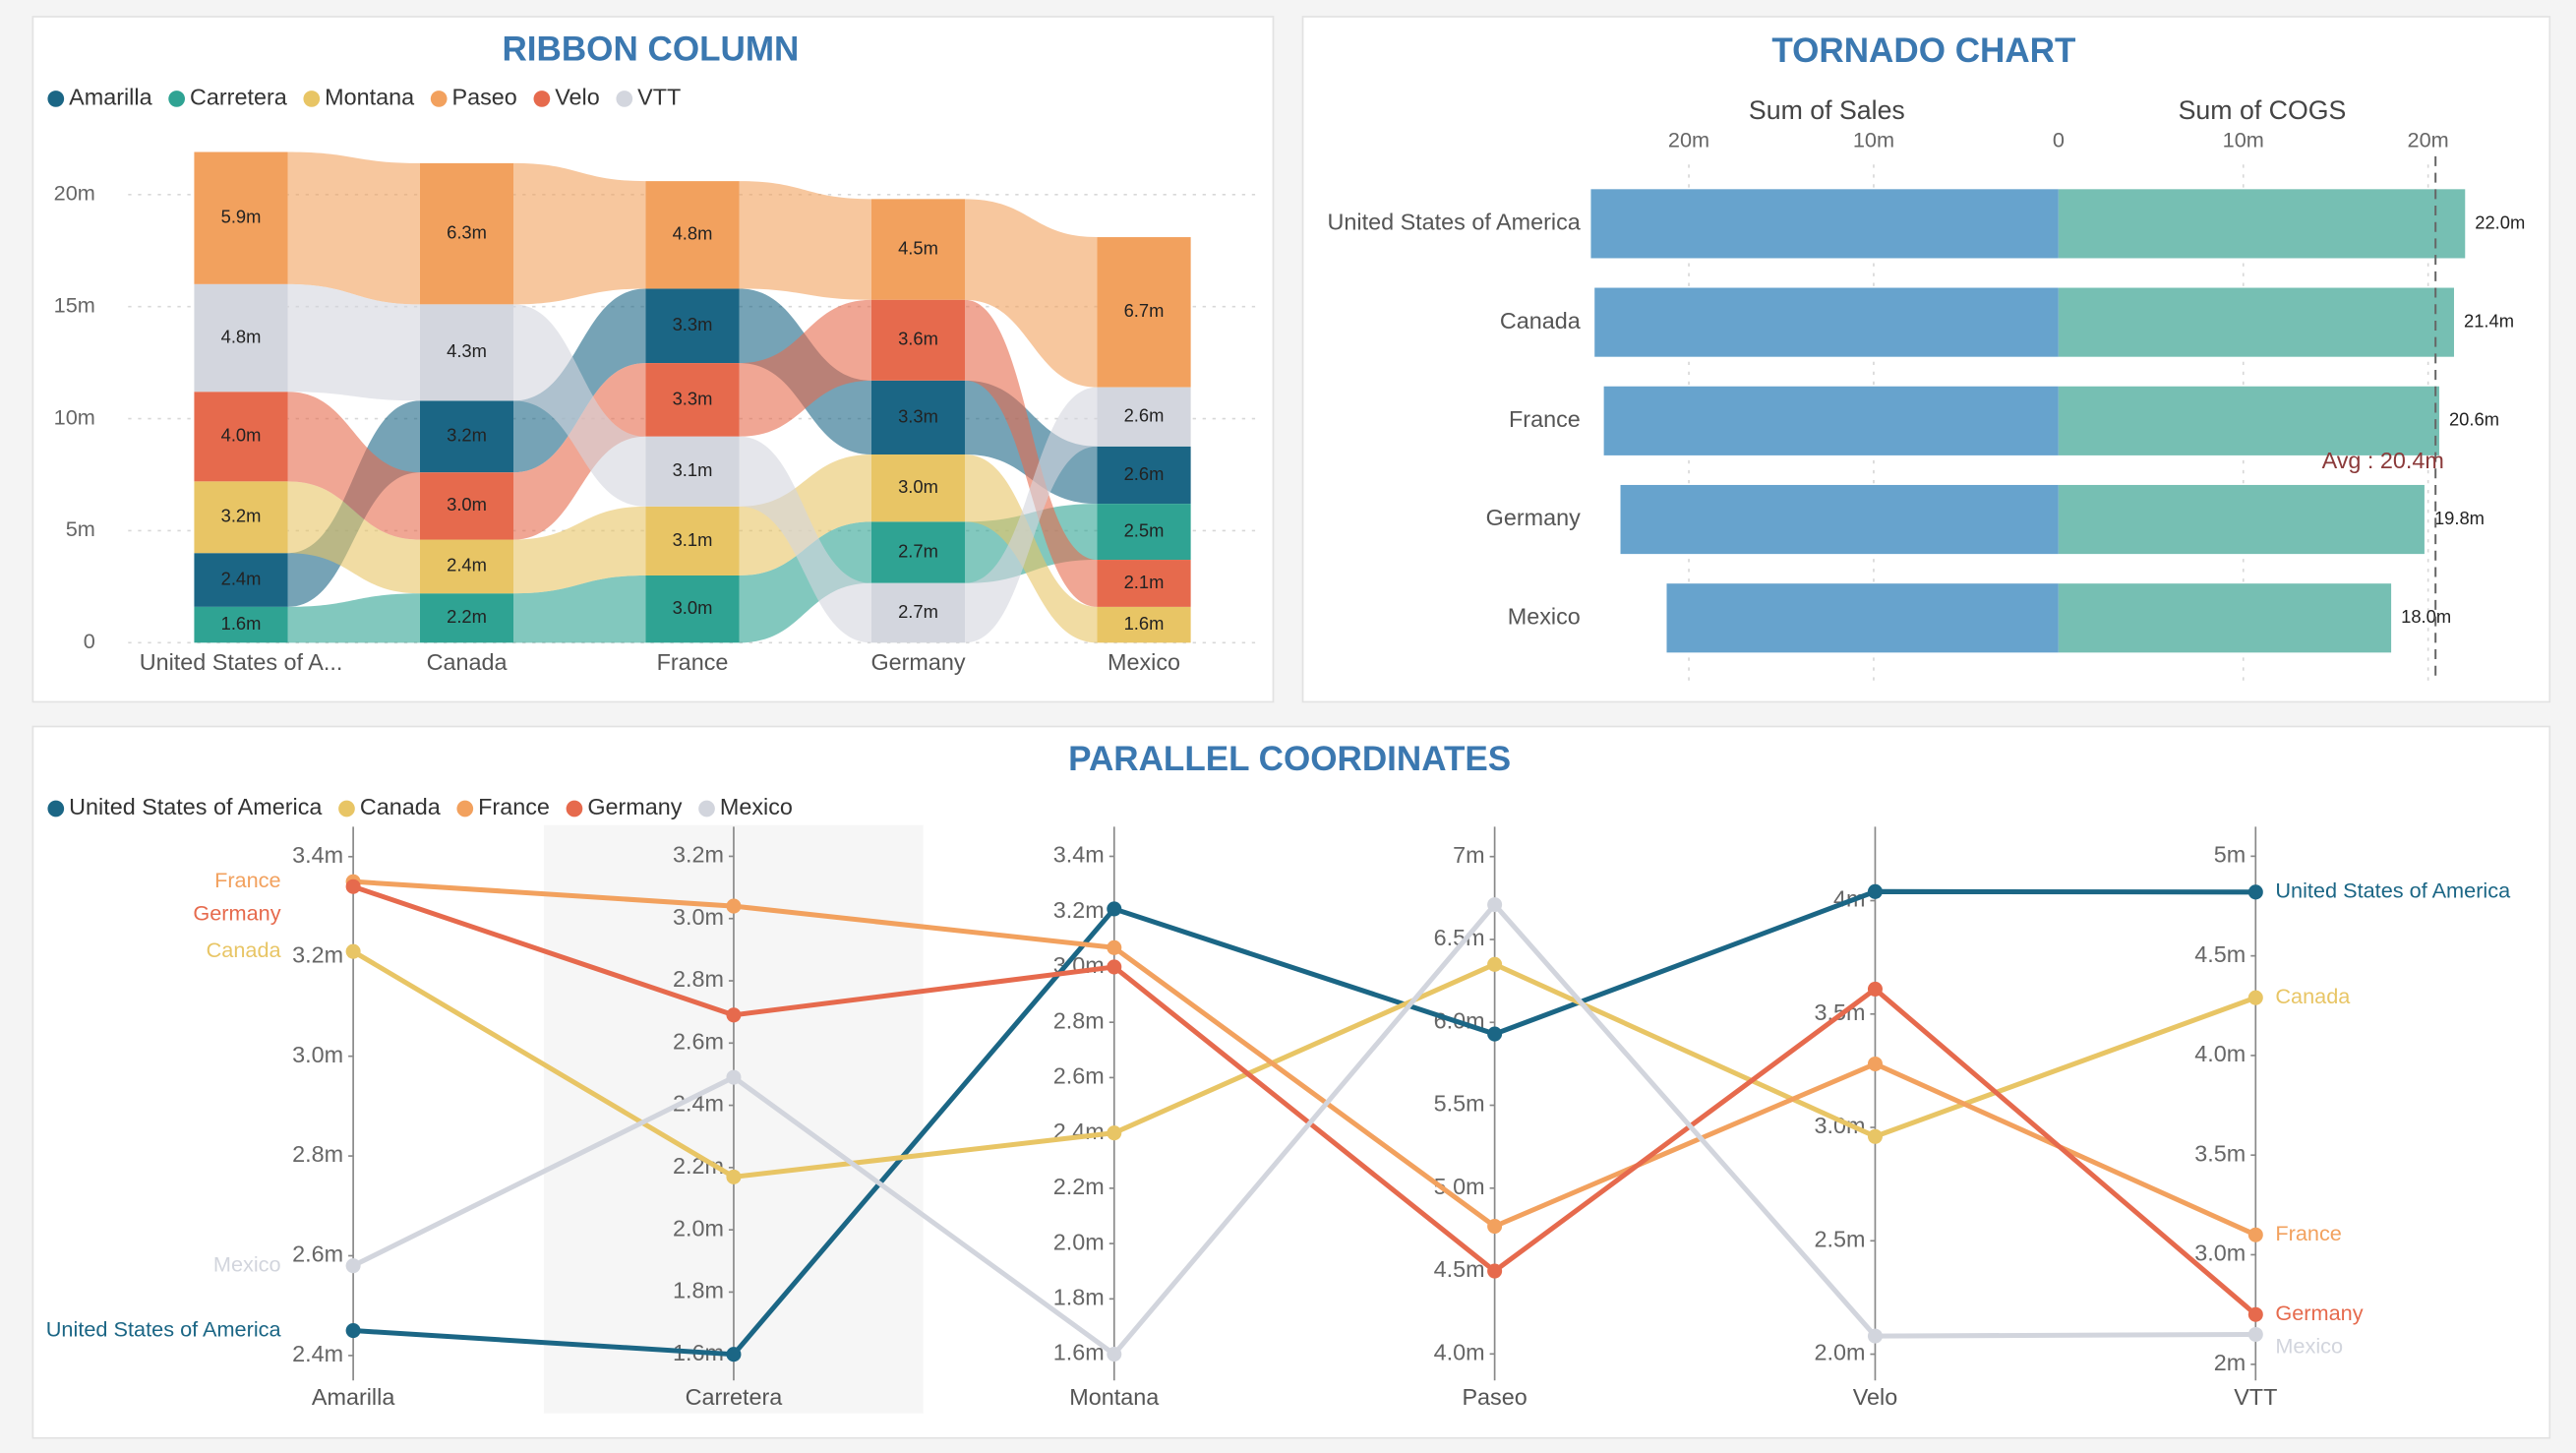  What do you see at coordinates (918, 662) in the screenshot?
I see `x-tick-label: Germany` at bounding box center [918, 662].